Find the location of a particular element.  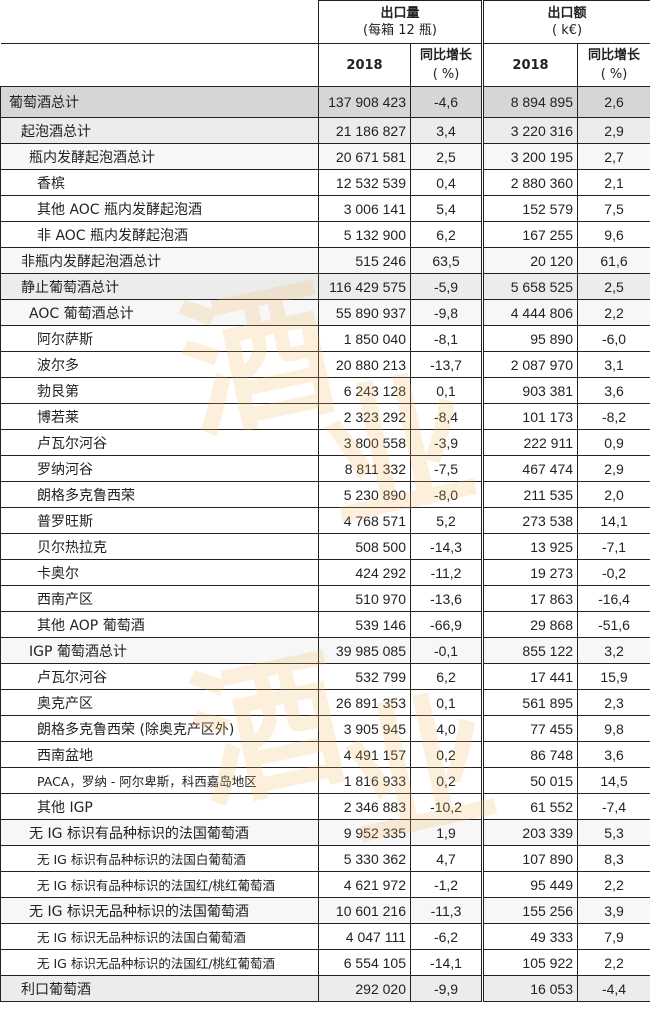

volume-2018: 39 985 085 is located at coordinates (364, 650).